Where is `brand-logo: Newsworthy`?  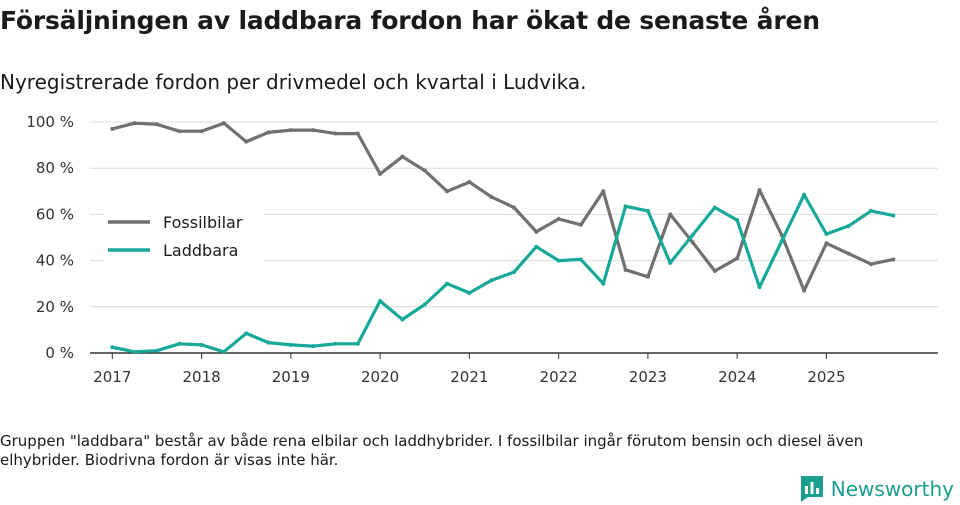
brand-logo: Newsworthy is located at coordinates (876, 489).